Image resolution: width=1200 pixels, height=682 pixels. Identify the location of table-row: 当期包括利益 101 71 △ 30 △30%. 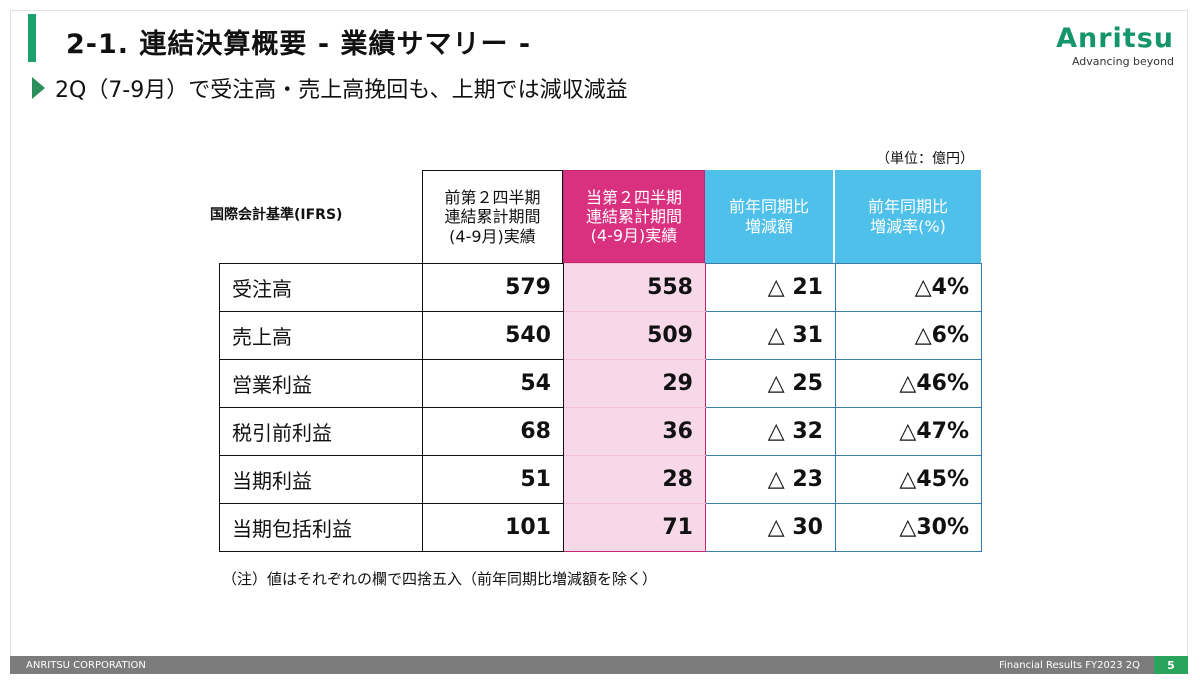
(600, 527).